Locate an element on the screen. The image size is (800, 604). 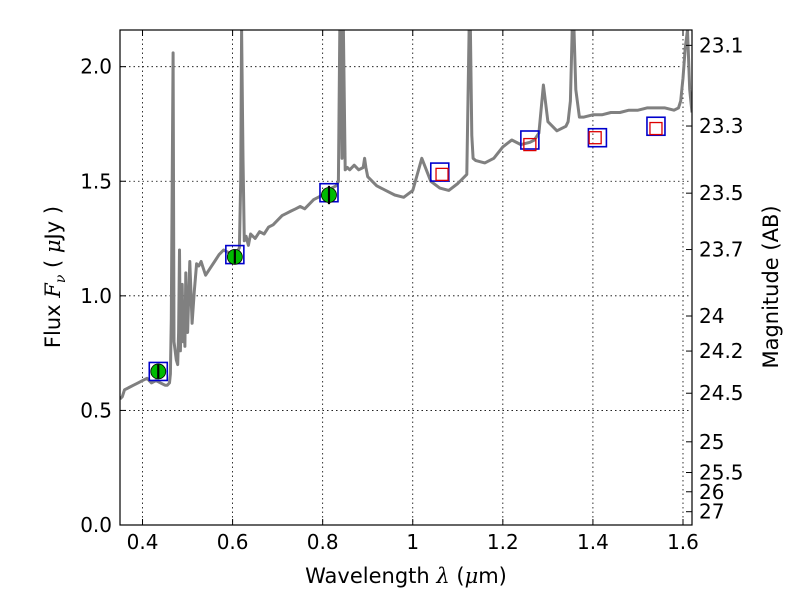
y2-tick-label: 23.7 is located at coordinates (721, 250).